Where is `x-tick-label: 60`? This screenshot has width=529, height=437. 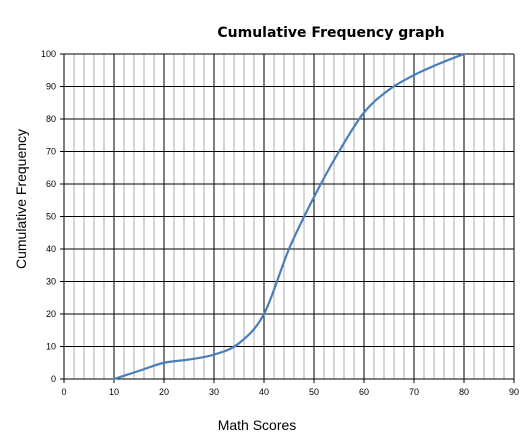 x-tick-label: 60 is located at coordinates (364, 392).